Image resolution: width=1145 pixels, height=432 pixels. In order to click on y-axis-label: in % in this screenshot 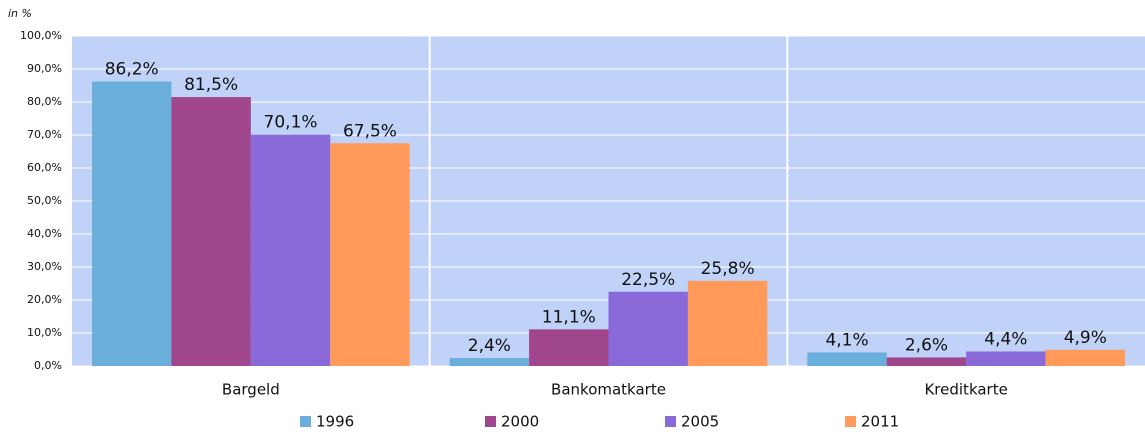, I will do `click(20, 13)`.